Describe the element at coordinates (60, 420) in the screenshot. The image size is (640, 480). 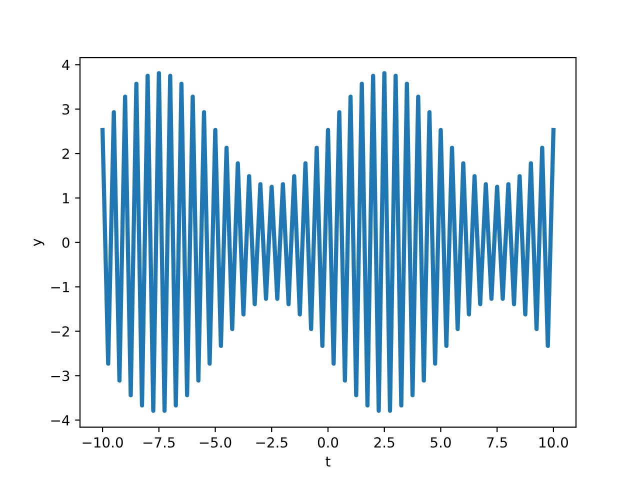
I see `y-tick-label: −4` at that location.